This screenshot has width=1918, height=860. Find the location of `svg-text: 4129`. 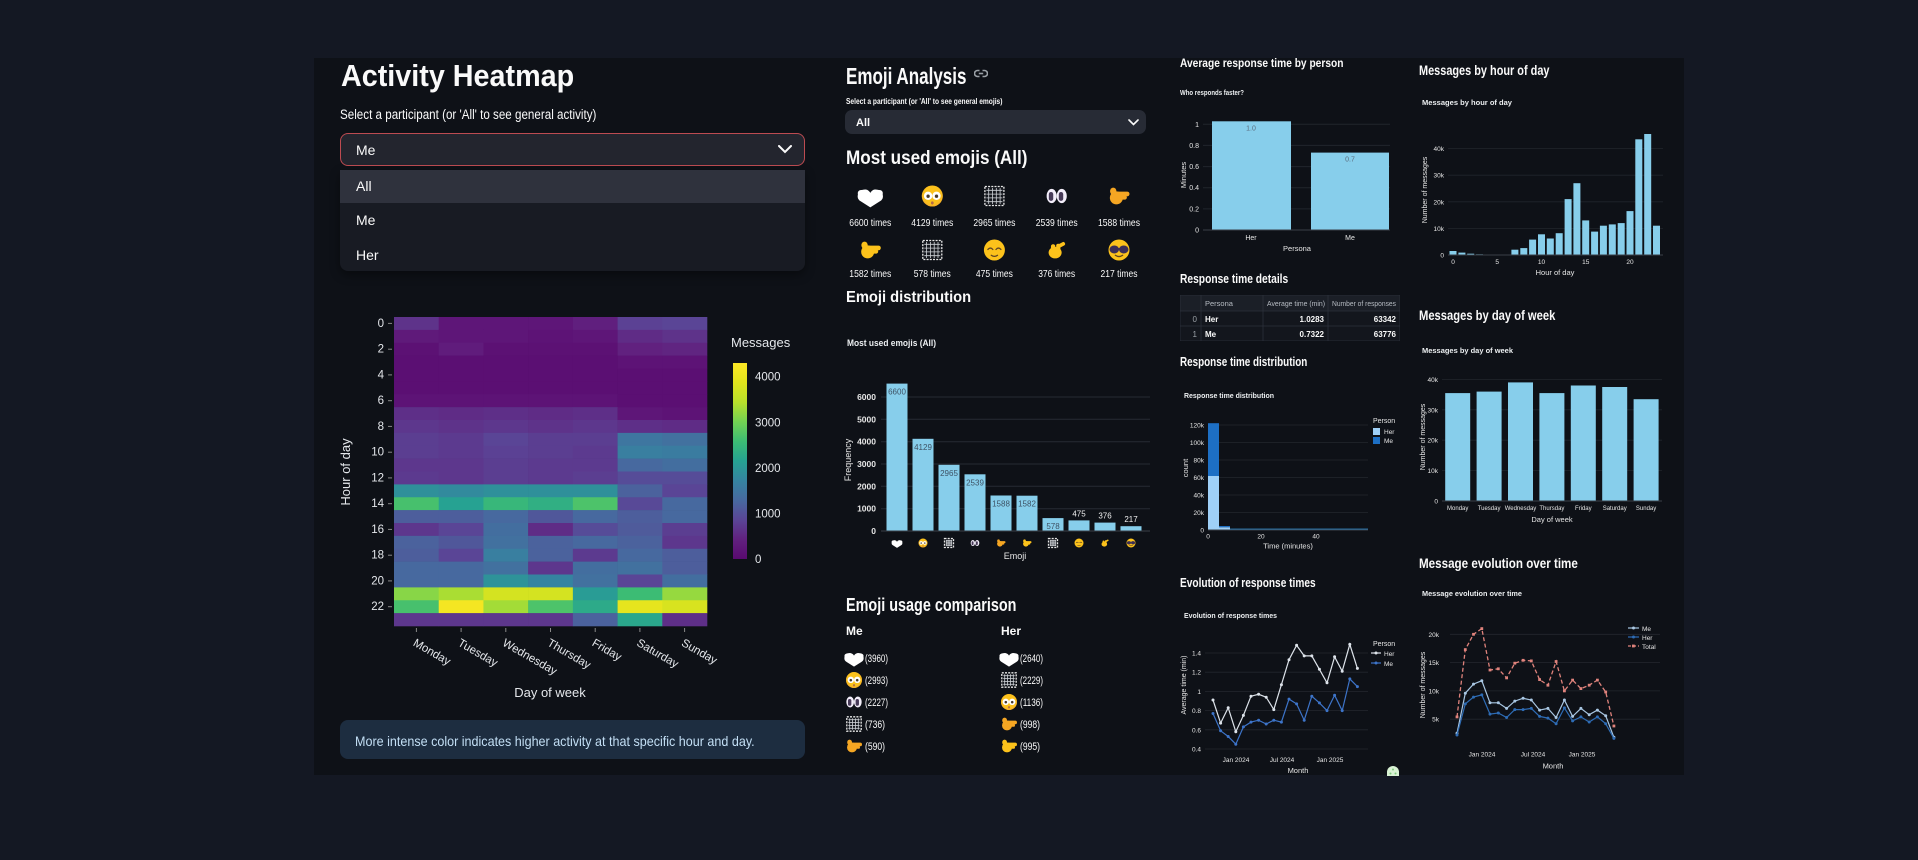

svg-text: 4129 is located at coordinates (923, 447).